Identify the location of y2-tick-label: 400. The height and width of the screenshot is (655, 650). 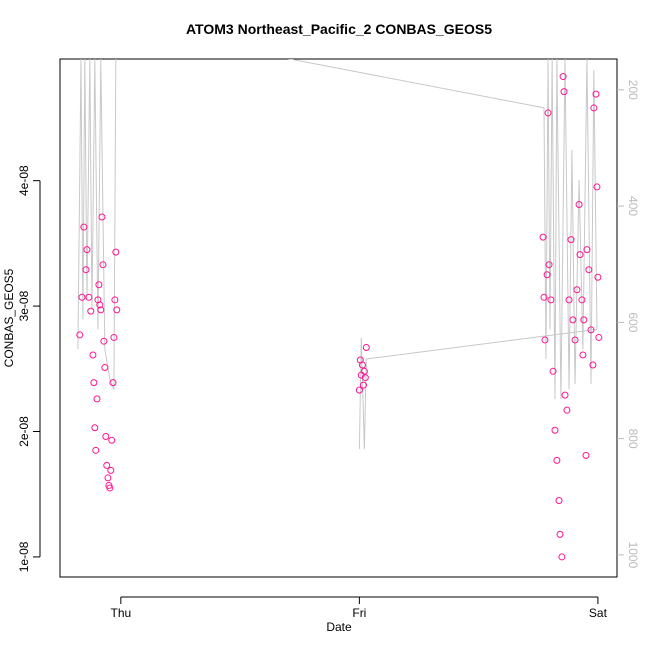
(633, 206).